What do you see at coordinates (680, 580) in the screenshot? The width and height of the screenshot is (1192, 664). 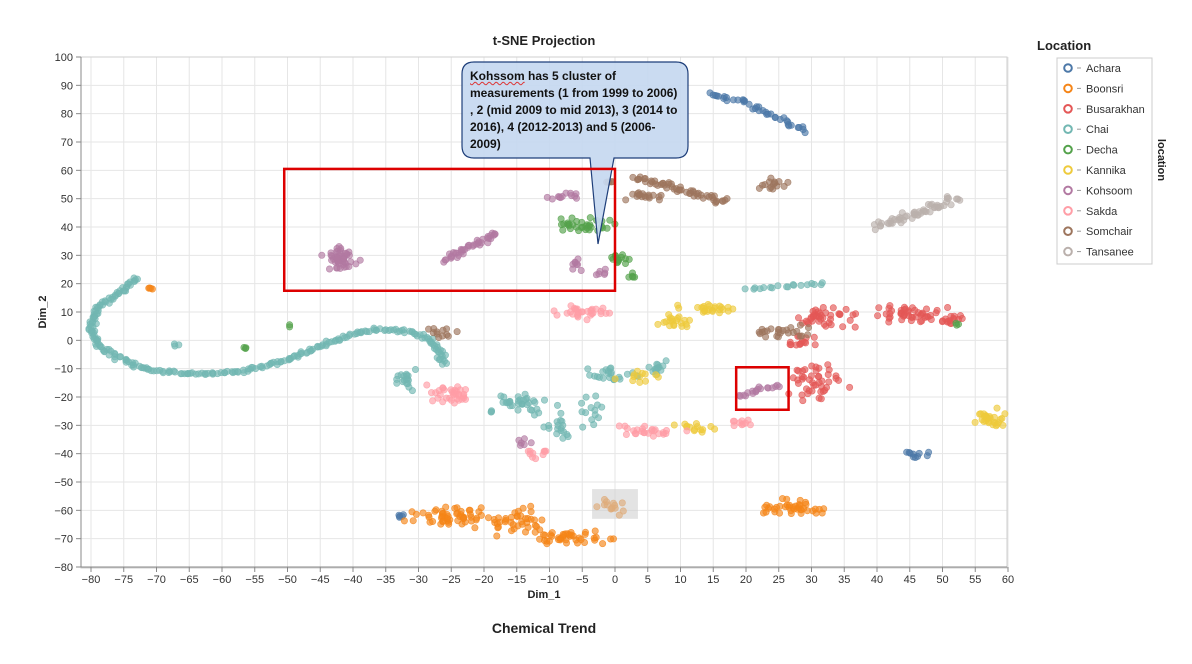 I see `x-tick-label: 10` at bounding box center [680, 580].